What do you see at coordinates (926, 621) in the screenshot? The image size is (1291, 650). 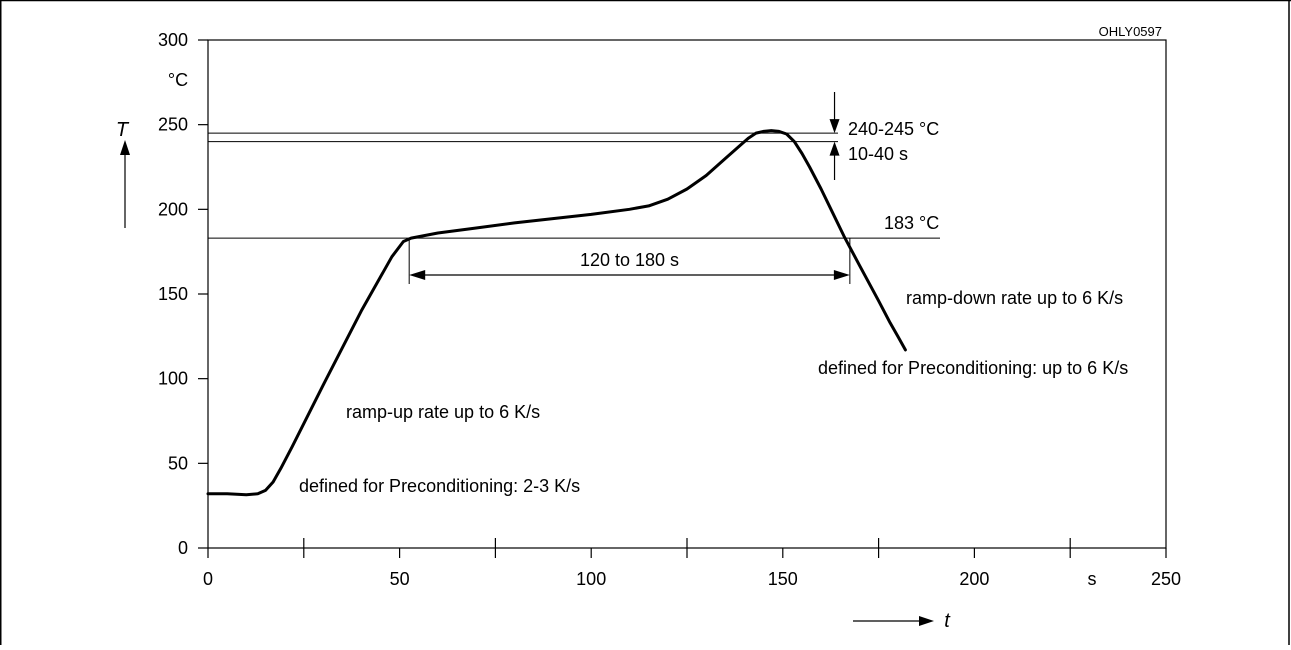 I see `x-axis-arrow-head` at bounding box center [926, 621].